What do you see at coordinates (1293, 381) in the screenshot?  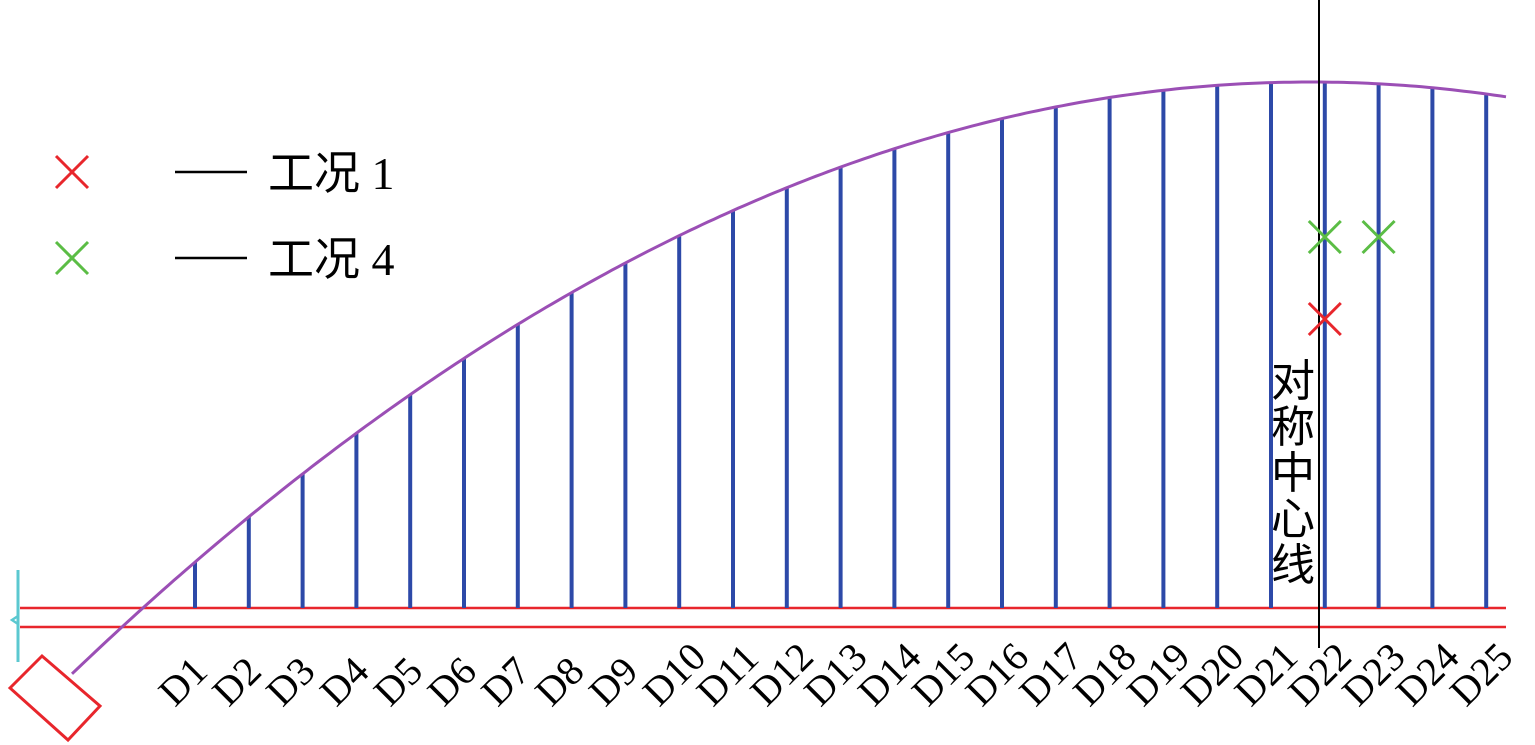 I see `centerline-char: 对` at bounding box center [1293, 381].